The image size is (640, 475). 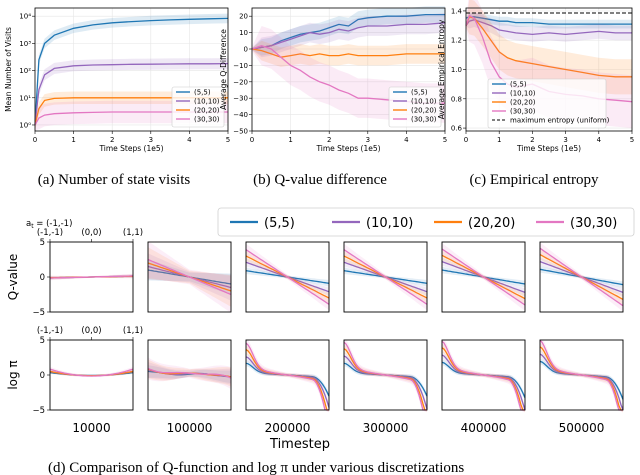 What do you see at coordinates (240, 66) in the screenshot?
I see `y-tick-label: −10` at bounding box center [240, 66].